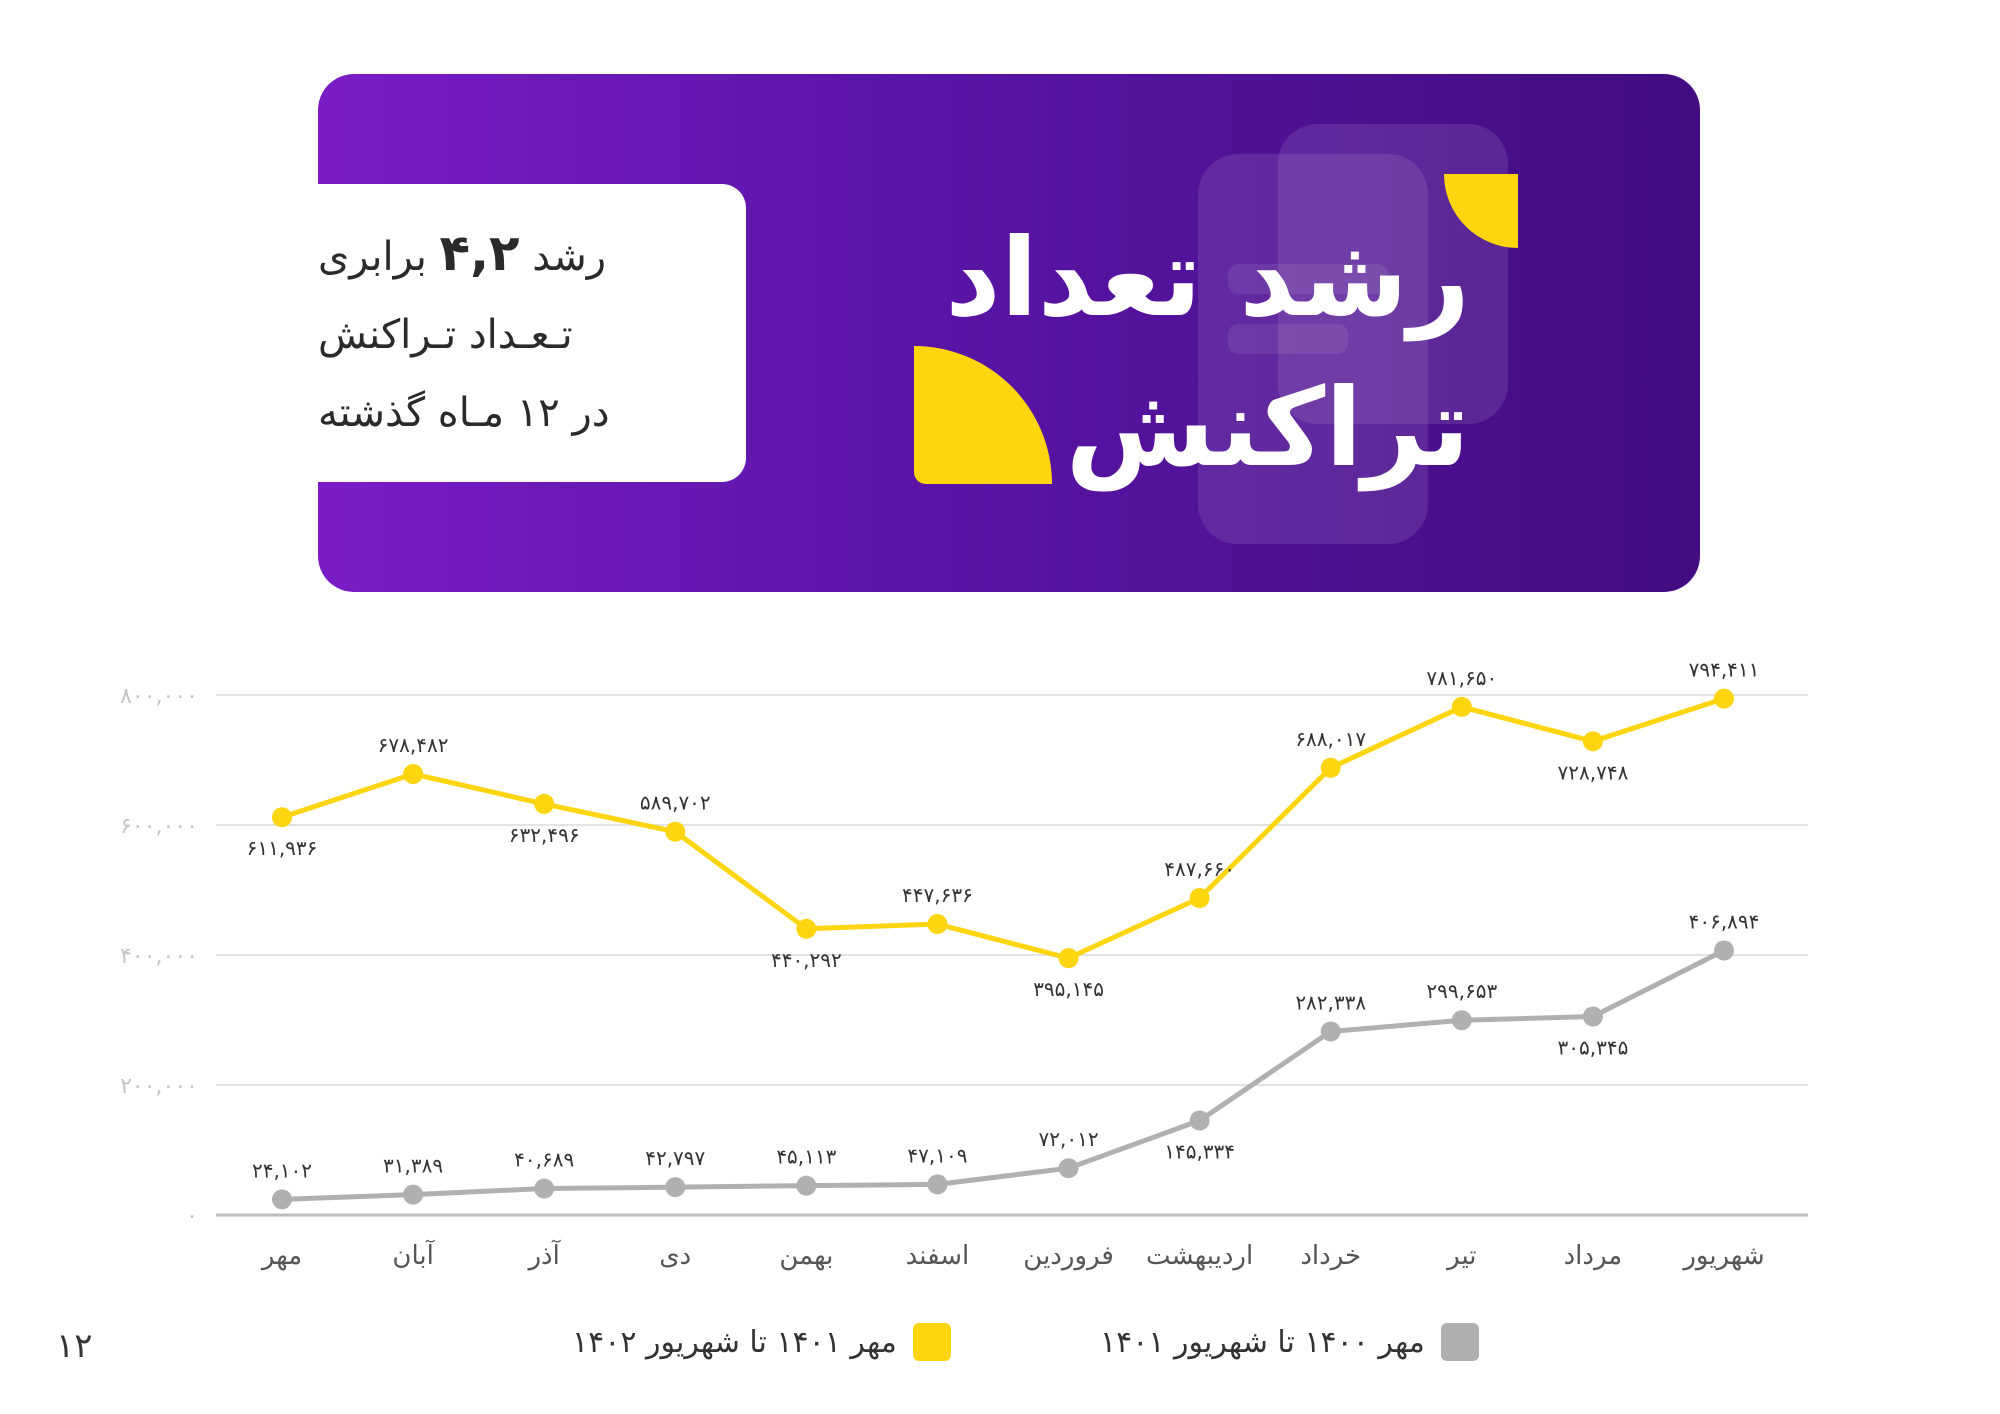  I want to click on data-label: ۲۸۲,۳۳۸, so click(1330, 1002).